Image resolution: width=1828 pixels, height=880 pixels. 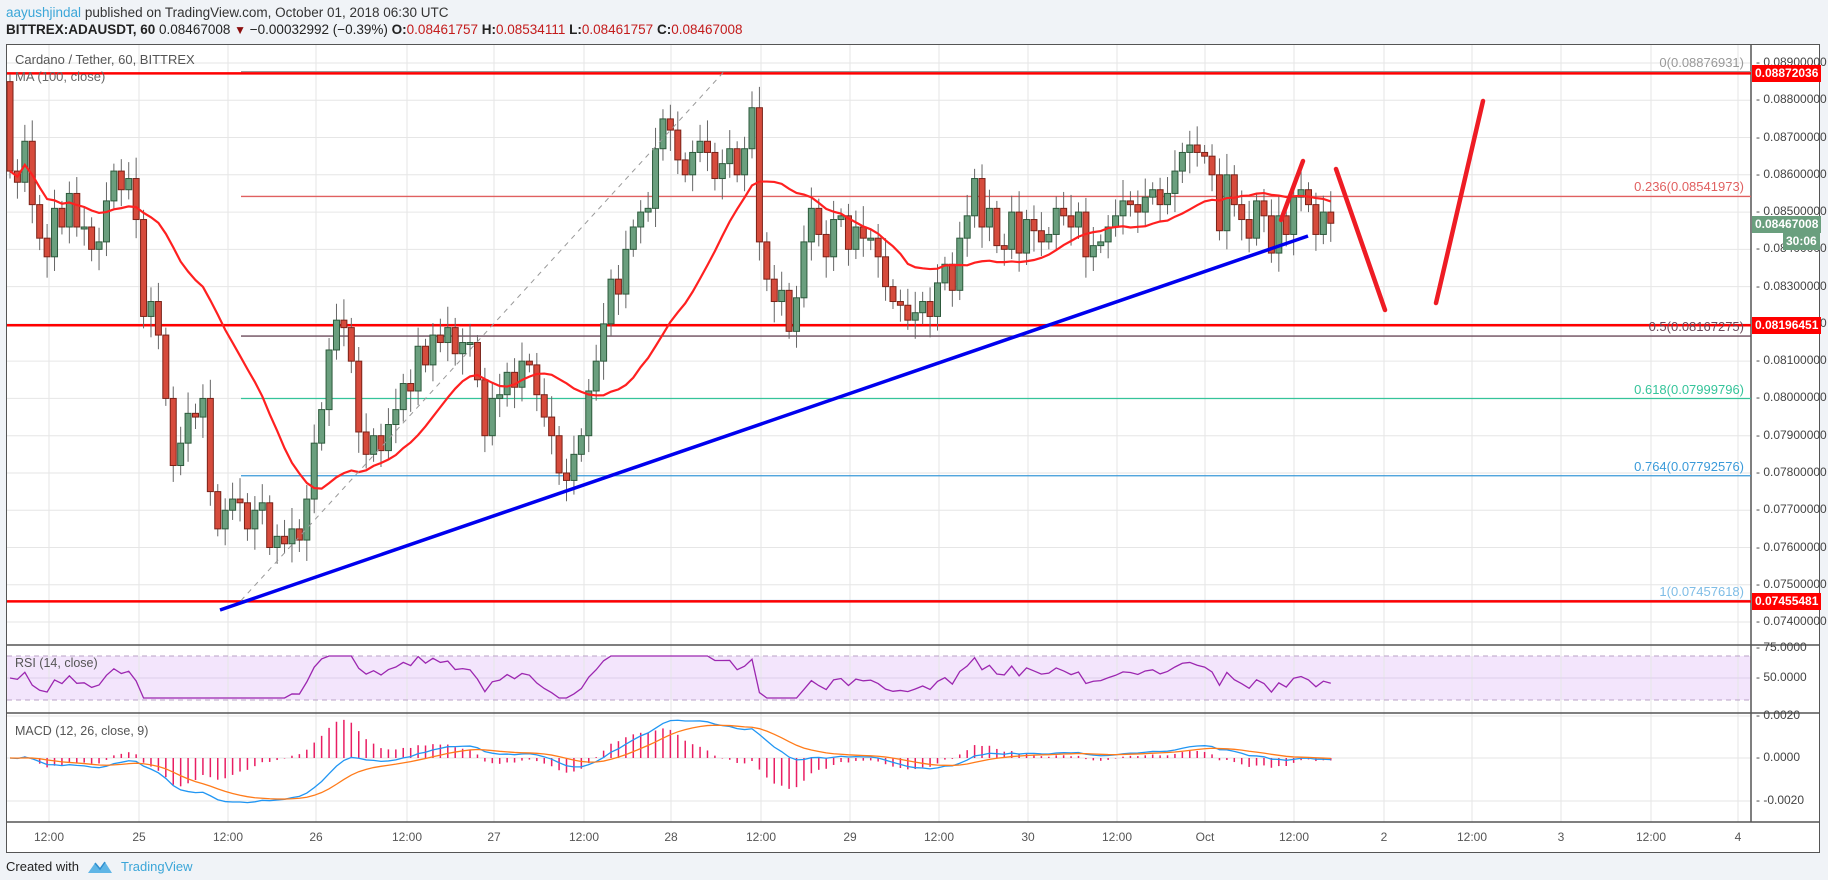 I want to click on created-with-text: Created with, so click(x=42, y=866).